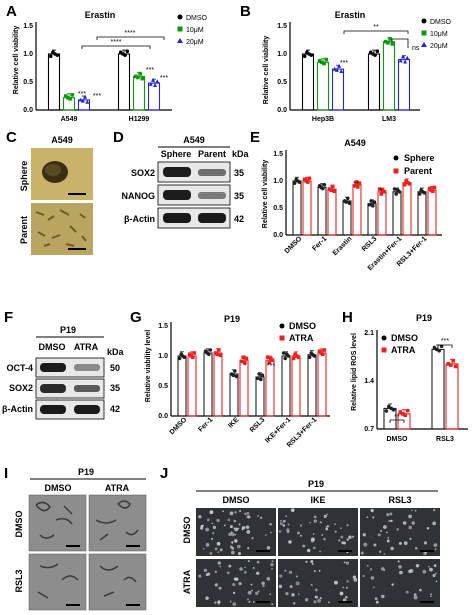 The image size is (474, 615). Describe the element at coordinates (419, 158) in the screenshot. I see `legend-label: Sphere` at that location.